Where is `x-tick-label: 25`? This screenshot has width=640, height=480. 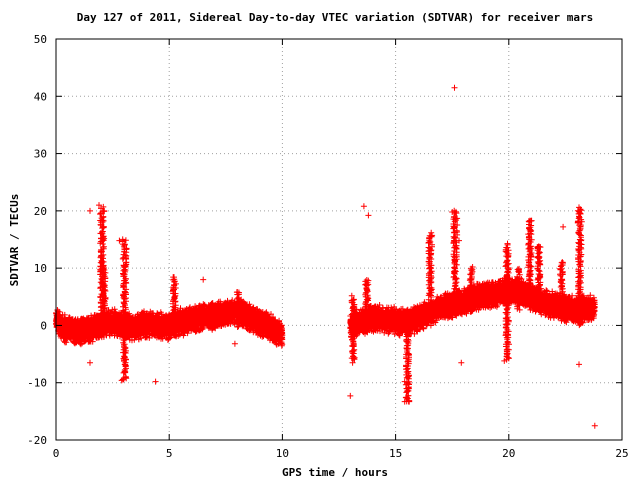 x-tick-label: 25 is located at coordinates (621, 453).